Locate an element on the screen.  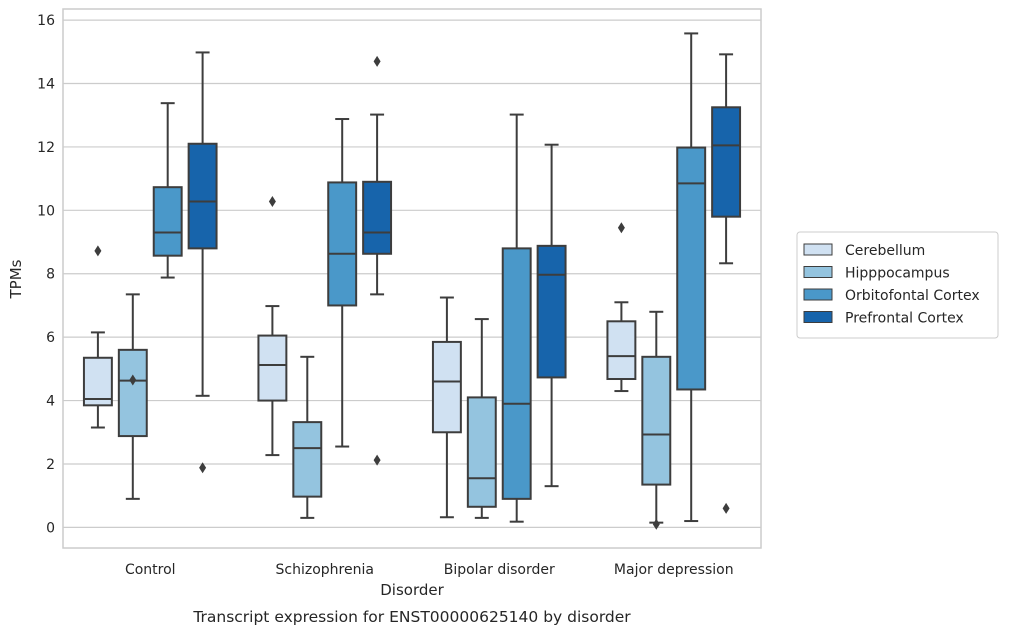
y-tick-label: 8 is located at coordinates (50, 275).